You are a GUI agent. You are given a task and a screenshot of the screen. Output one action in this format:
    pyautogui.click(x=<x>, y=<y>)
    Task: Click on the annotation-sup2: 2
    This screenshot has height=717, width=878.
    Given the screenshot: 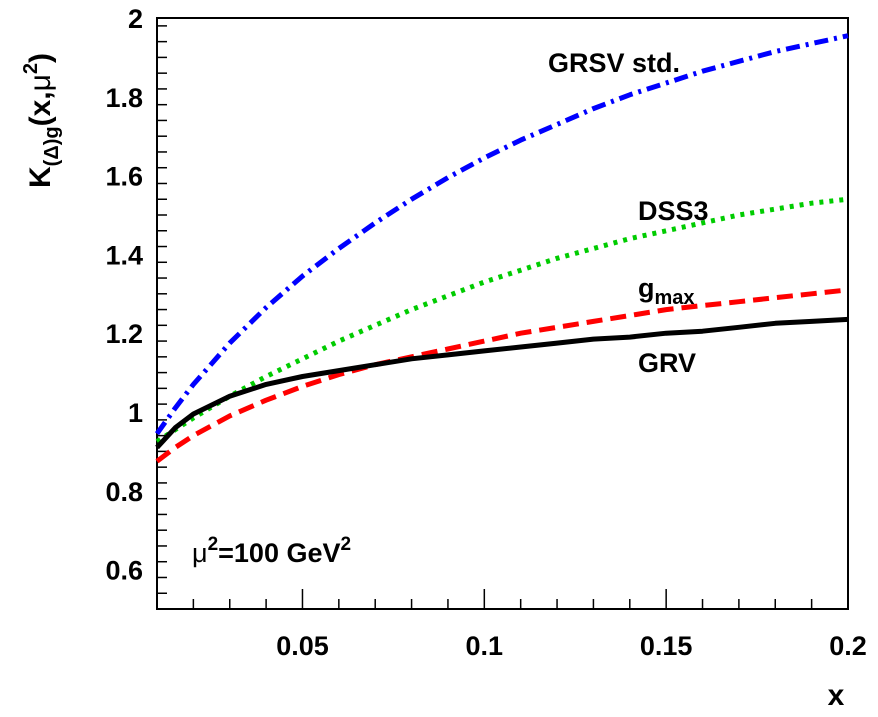 What is the action you would take?
    pyautogui.click(x=345, y=544)
    